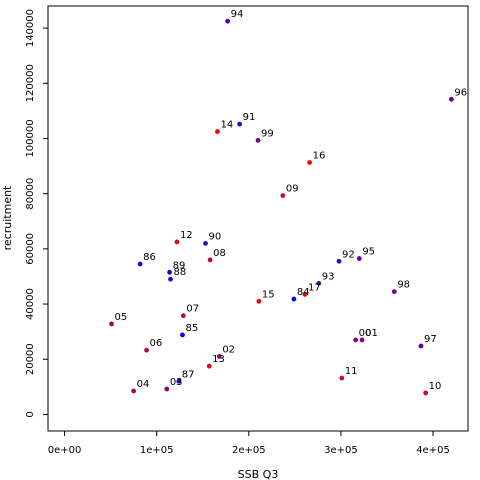  What do you see at coordinates (30, 249) in the screenshot?
I see `y-tick-label: 60000` at bounding box center [30, 249].